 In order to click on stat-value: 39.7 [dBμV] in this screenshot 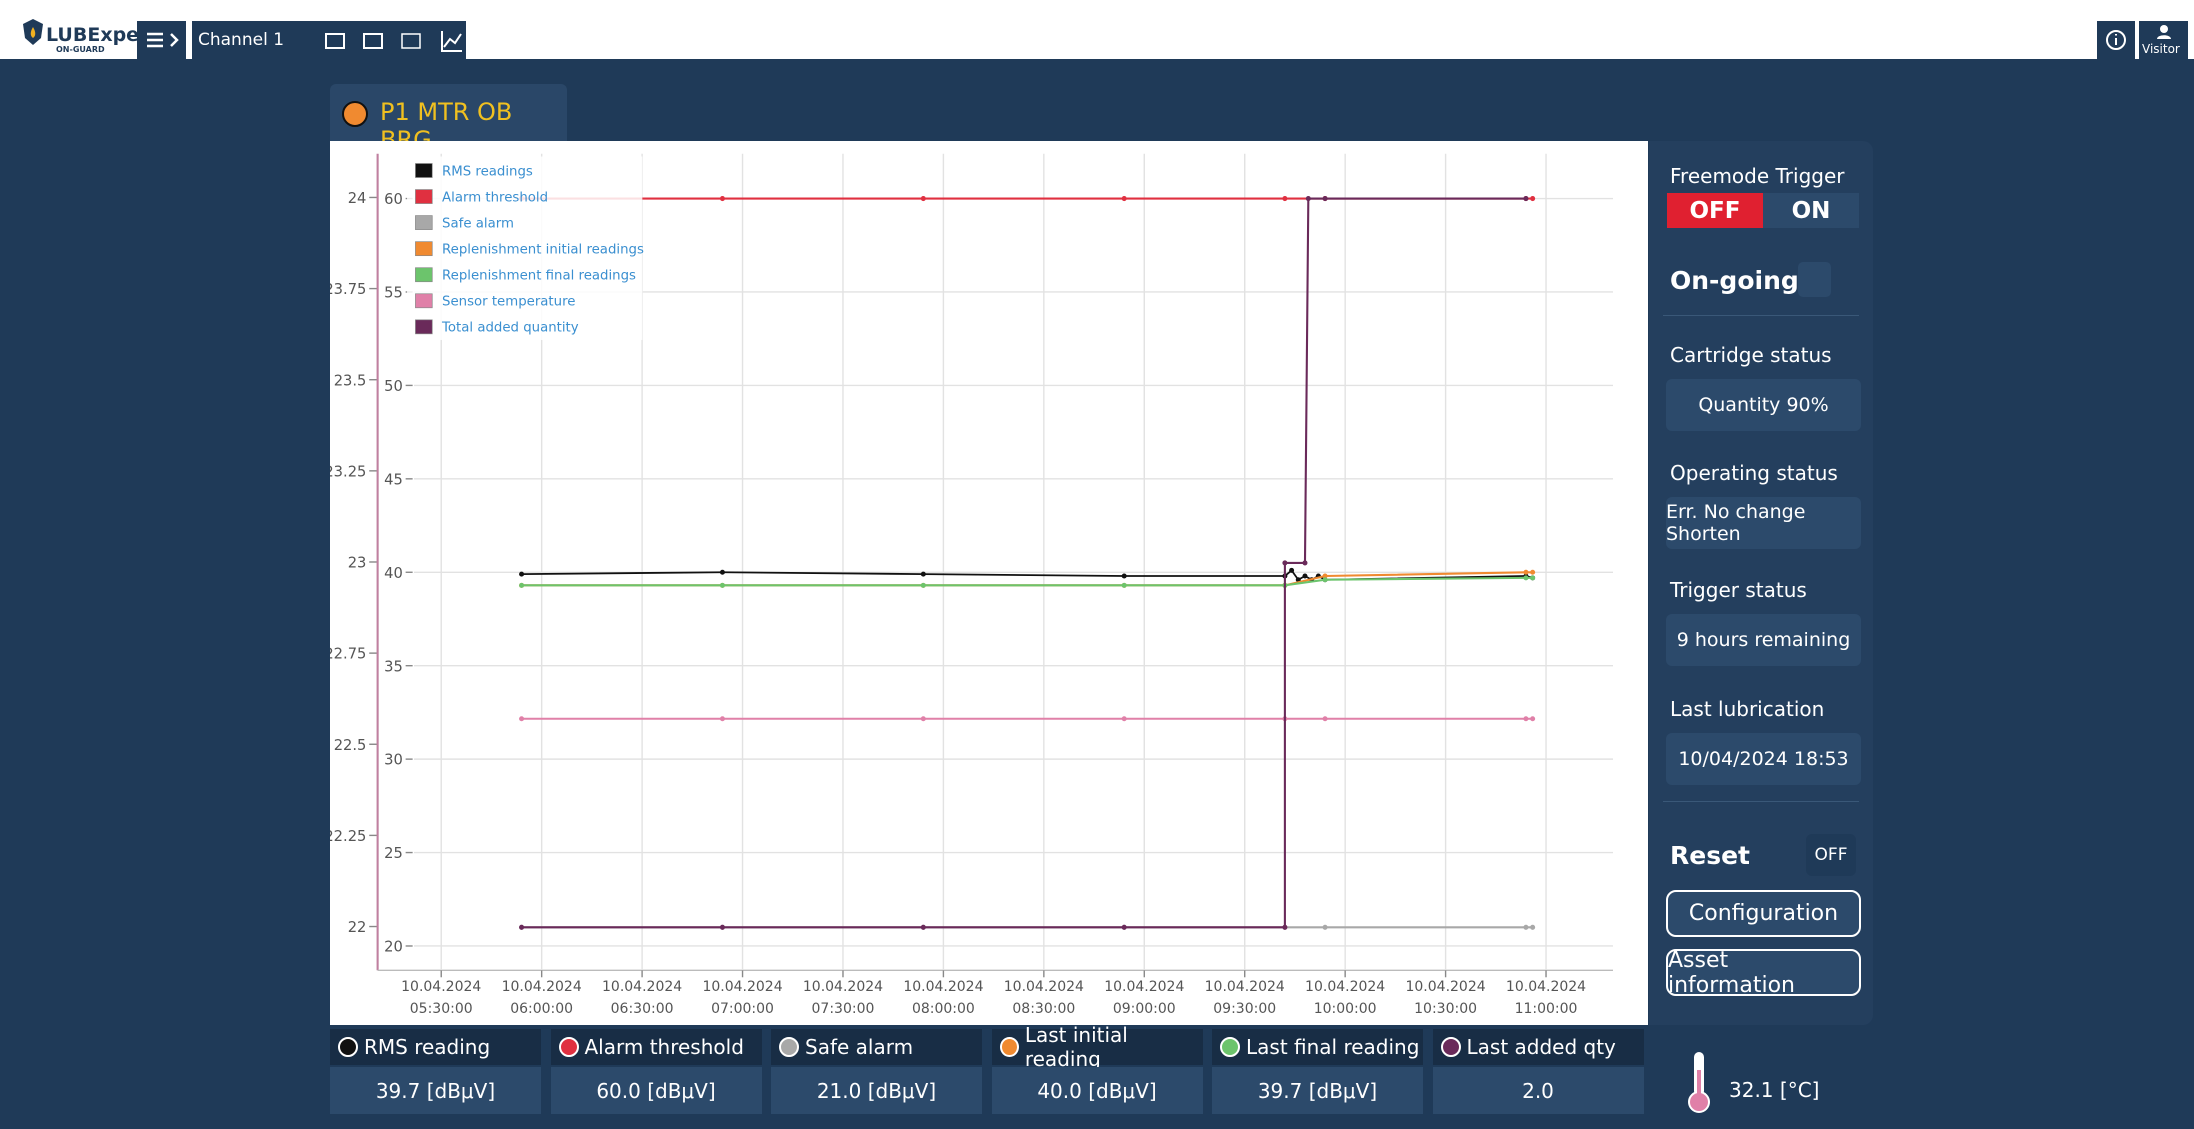, I will do `click(435, 1090)`.